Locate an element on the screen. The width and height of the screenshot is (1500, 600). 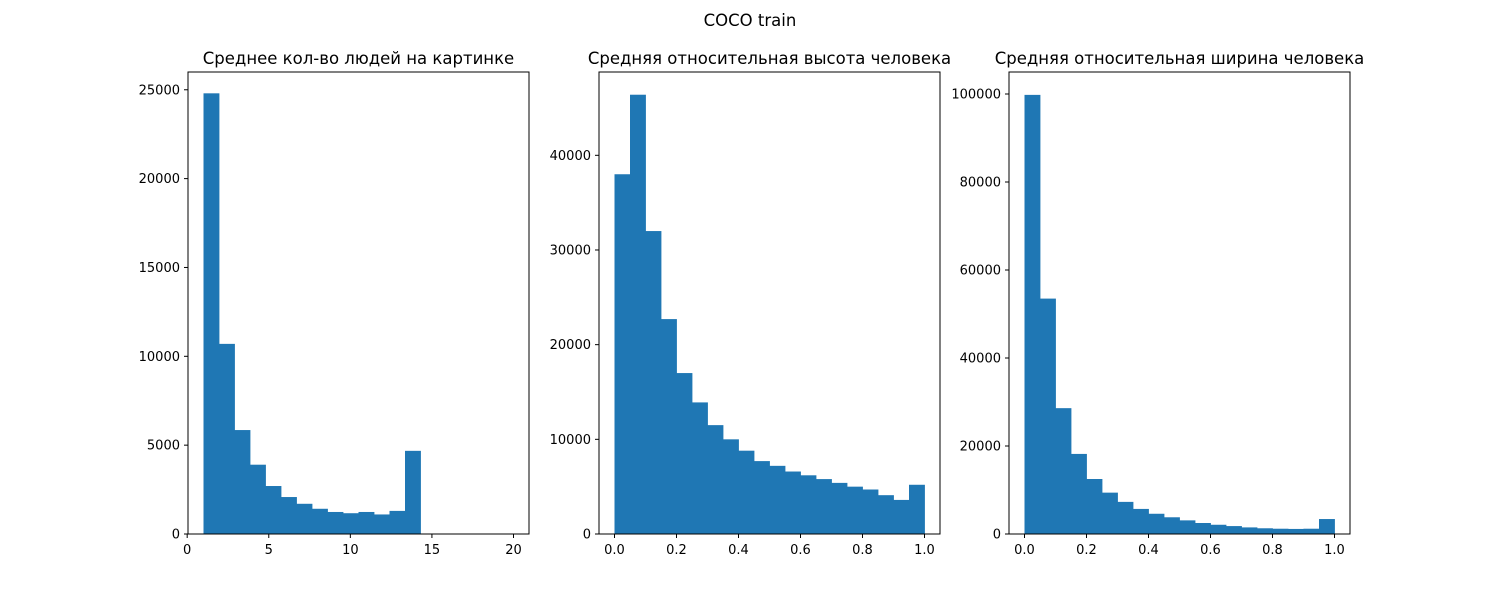
y-tick-label: 25000 is located at coordinates (159, 90).